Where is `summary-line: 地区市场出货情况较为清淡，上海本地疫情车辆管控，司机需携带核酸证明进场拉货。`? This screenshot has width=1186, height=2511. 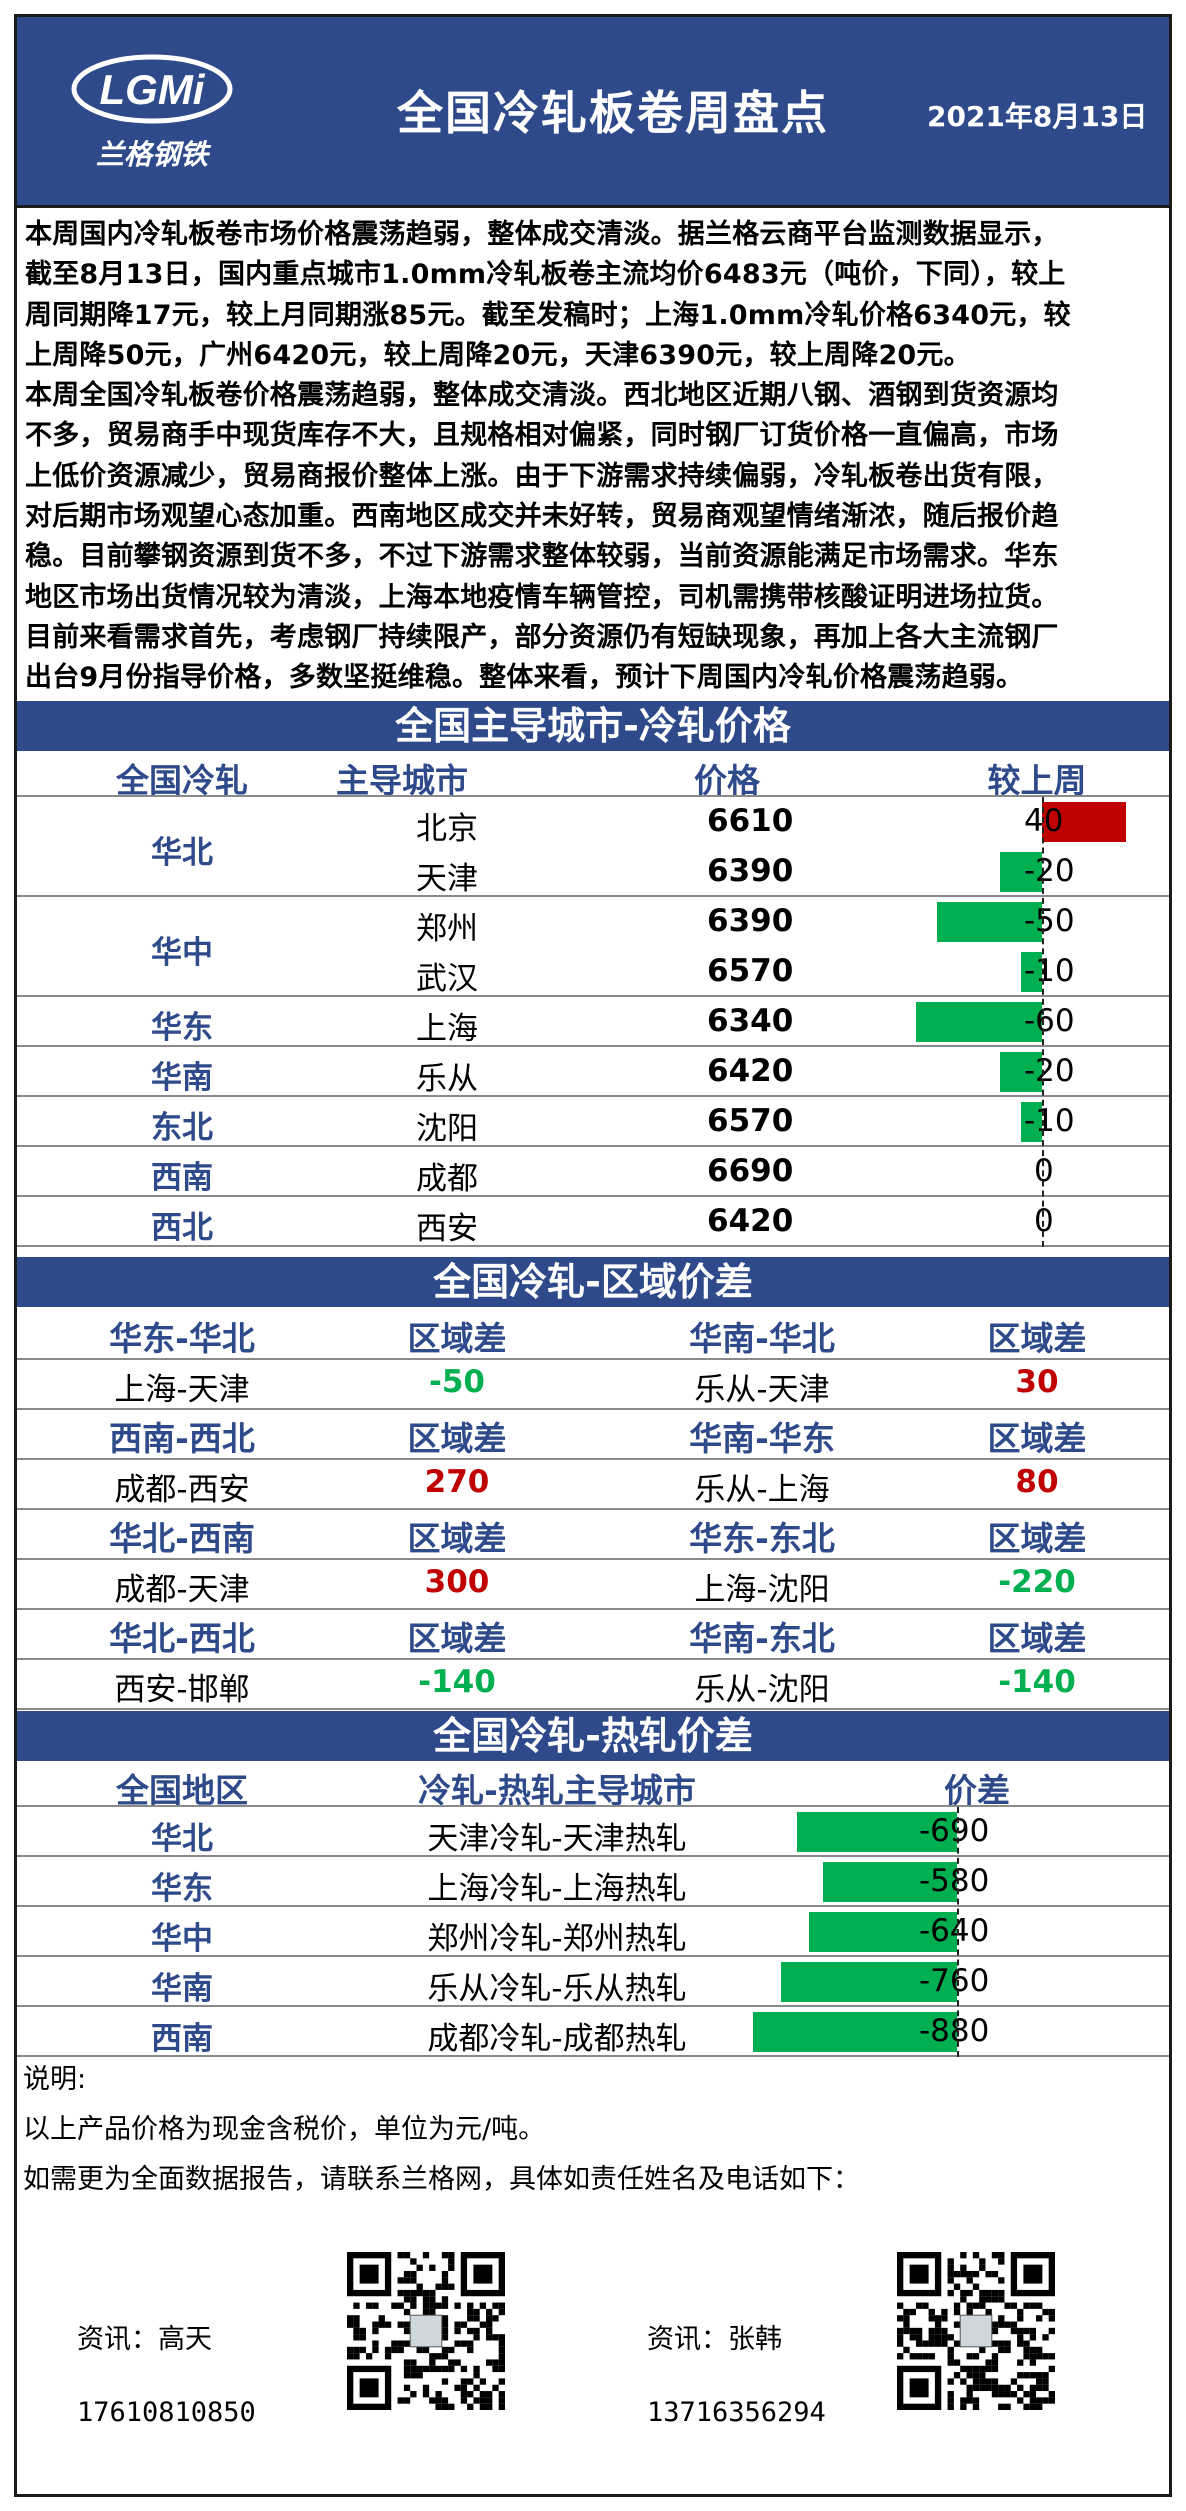
summary-line: 地区市场出货情况较为清淡，上海本地疫情车辆管控，司机需携带核酸证明进场拉货。 is located at coordinates (542, 597).